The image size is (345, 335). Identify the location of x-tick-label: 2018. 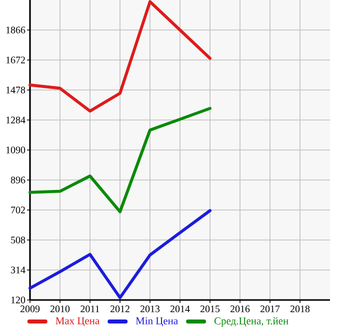
(300, 309).